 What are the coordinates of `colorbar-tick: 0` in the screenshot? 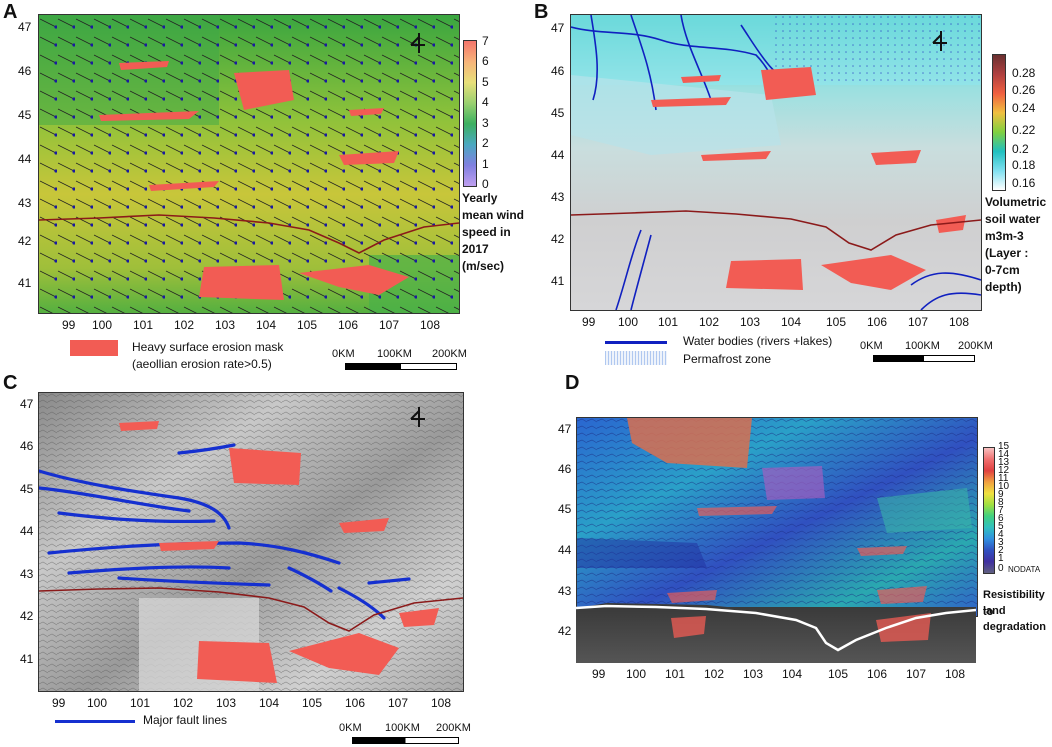 It's located at (485, 184).